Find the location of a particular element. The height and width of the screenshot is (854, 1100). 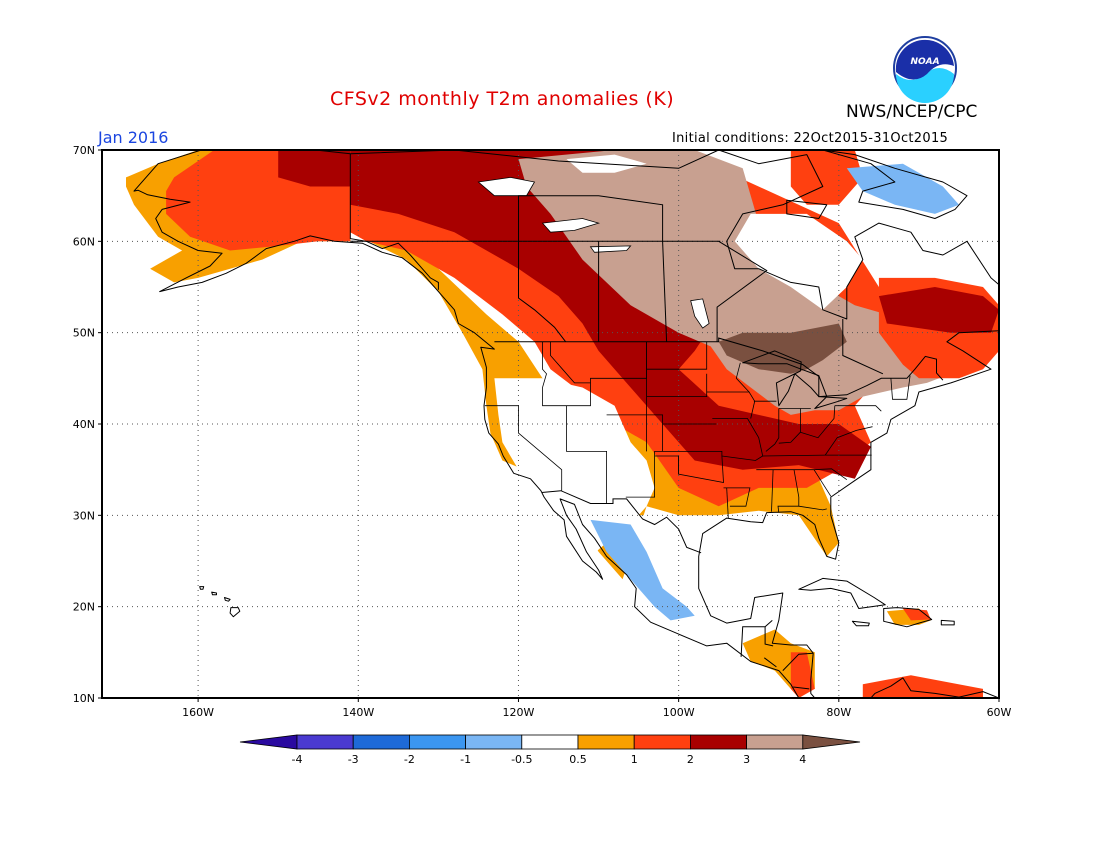

colorbar-label: -2 is located at coordinates (409, 759).